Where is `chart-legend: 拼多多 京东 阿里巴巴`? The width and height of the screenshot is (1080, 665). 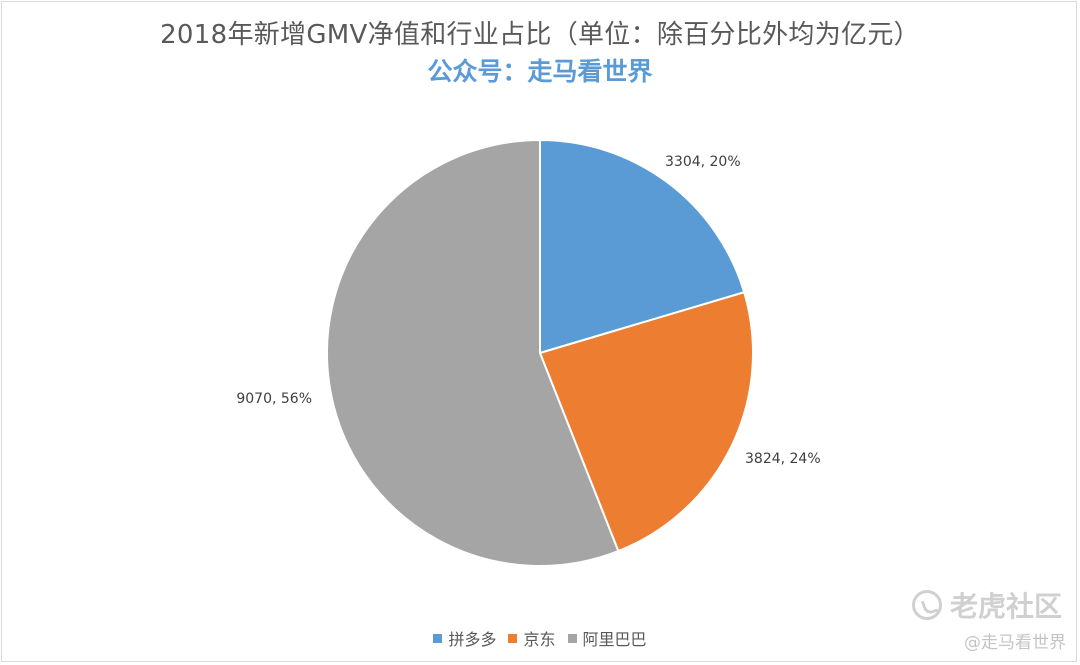 chart-legend: 拼多多 京东 阿里巴巴 is located at coordinates (540, 638).